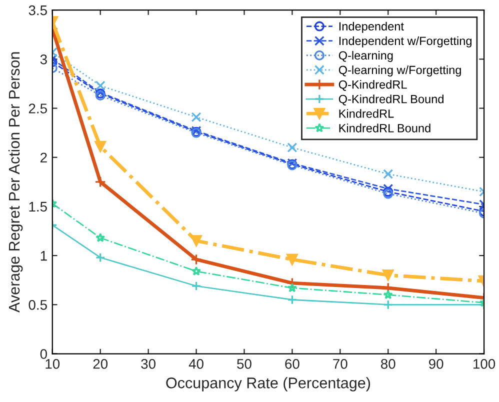 The image size is (499, 402). Describe the element at coordinates (43, 157) in the screenshot. I see `y-tick-label: 2` at that location.